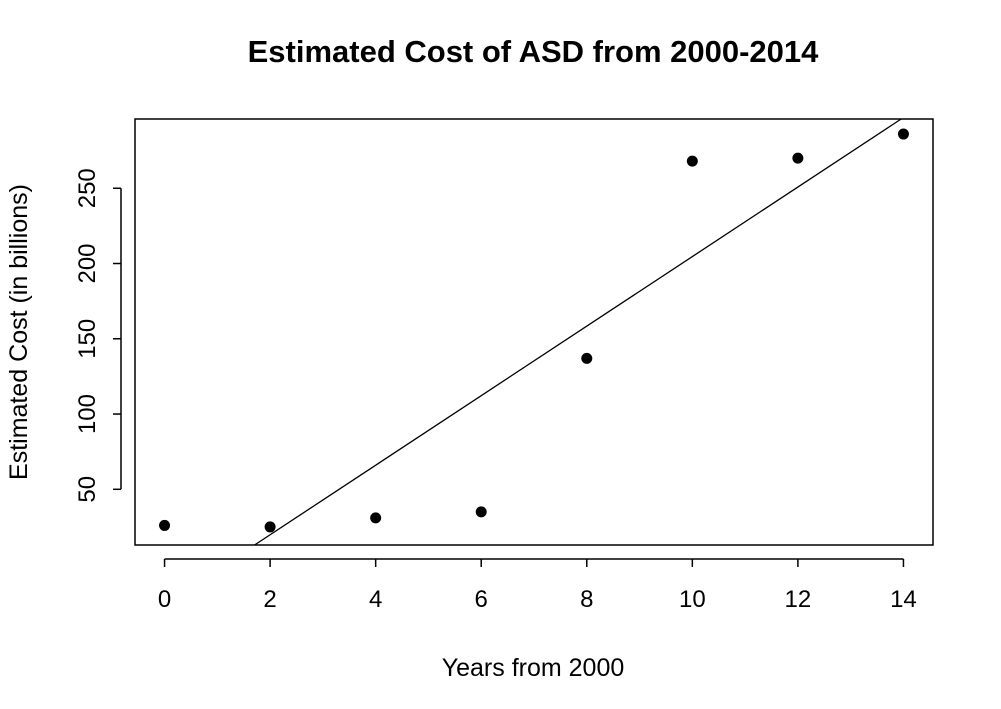 The height and width of the screenshot is (709, 1001). What do you see at coordinates (537, 585) in the screenshot?
I see `x-axis: 0 2 4 6 8 10 12 14` at bounding box center [537, 585].